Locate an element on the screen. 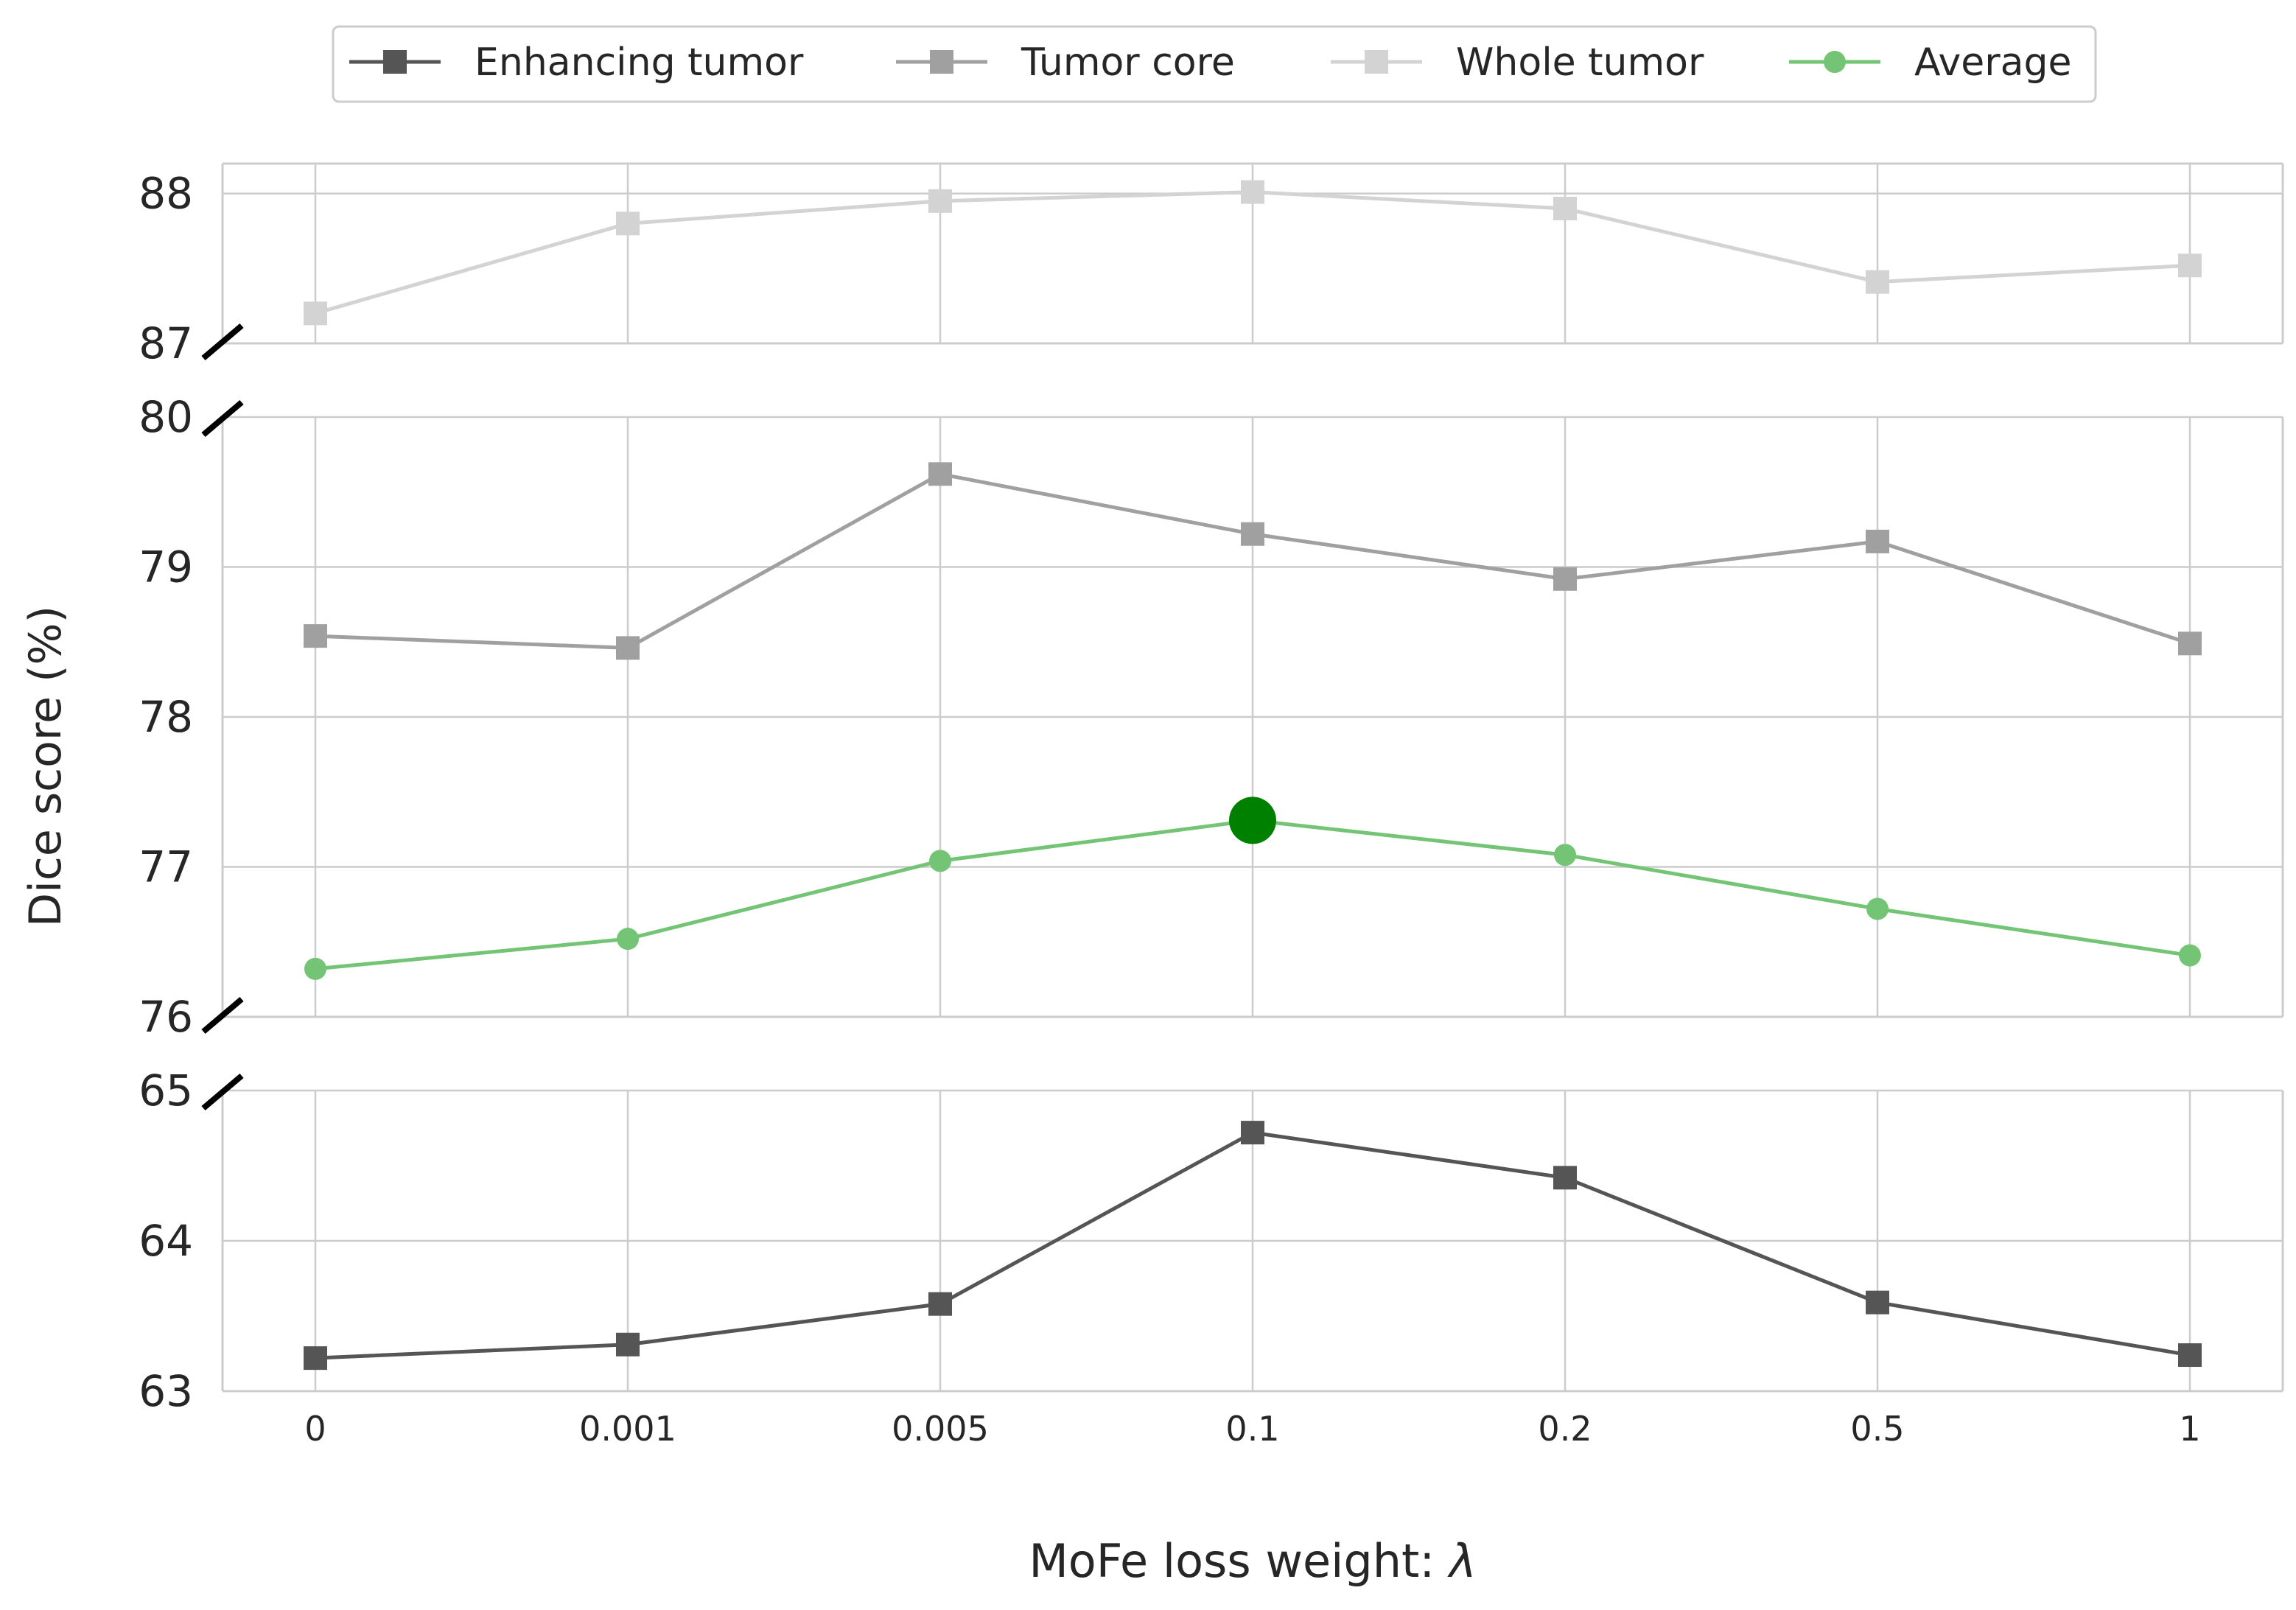 Image resolution: width=2296 pixels, height=1610 pixels. x-axis-label-text: MoFe loss weight: is located at coordinates (1239, 1561).